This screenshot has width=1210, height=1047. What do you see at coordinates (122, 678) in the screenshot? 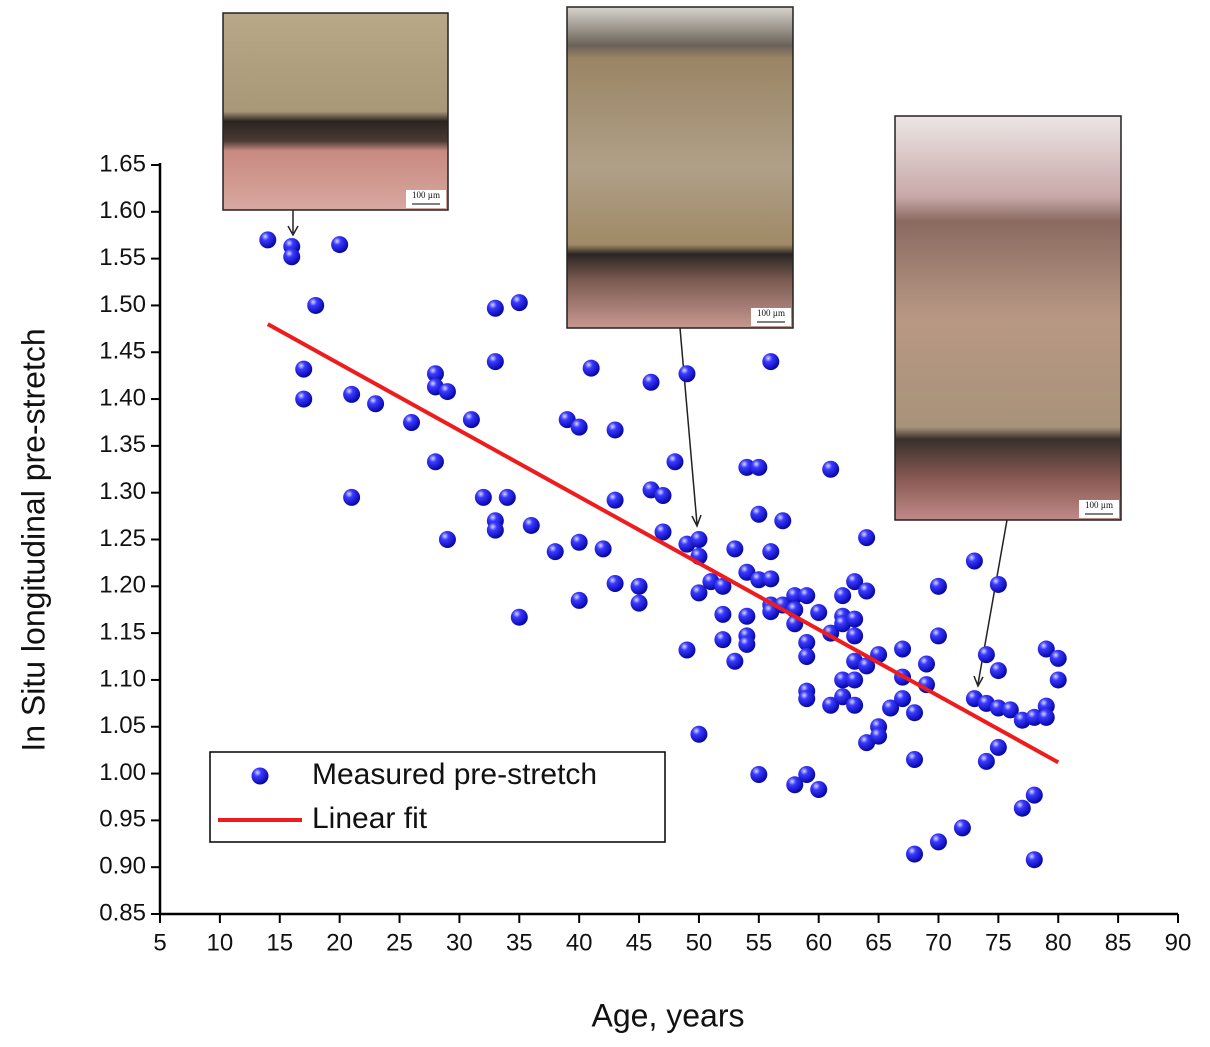
I see `y-tick-label: 1.10` at bounding box center [122, 678].